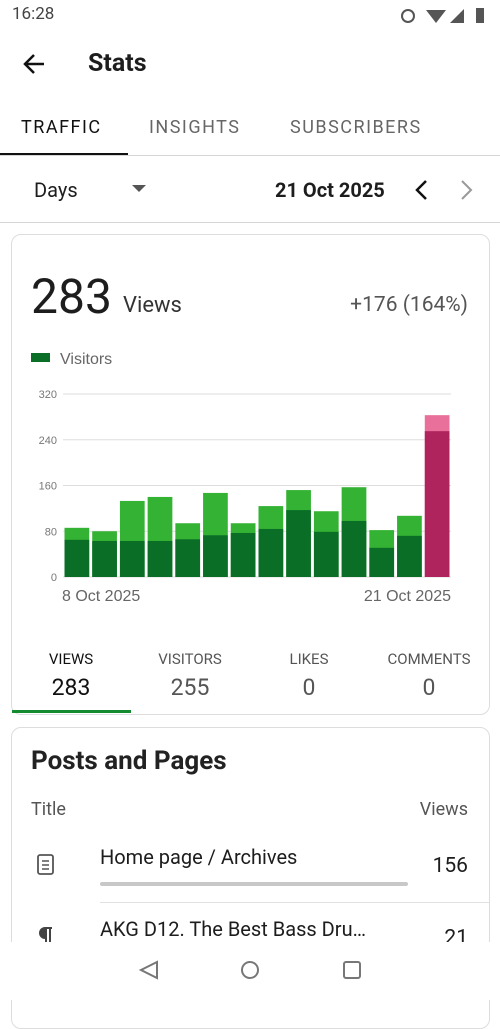  Describe the element at coordinates (356, 127) in the screenshot. I see `tab: SUBSCRIBERS` at that location.